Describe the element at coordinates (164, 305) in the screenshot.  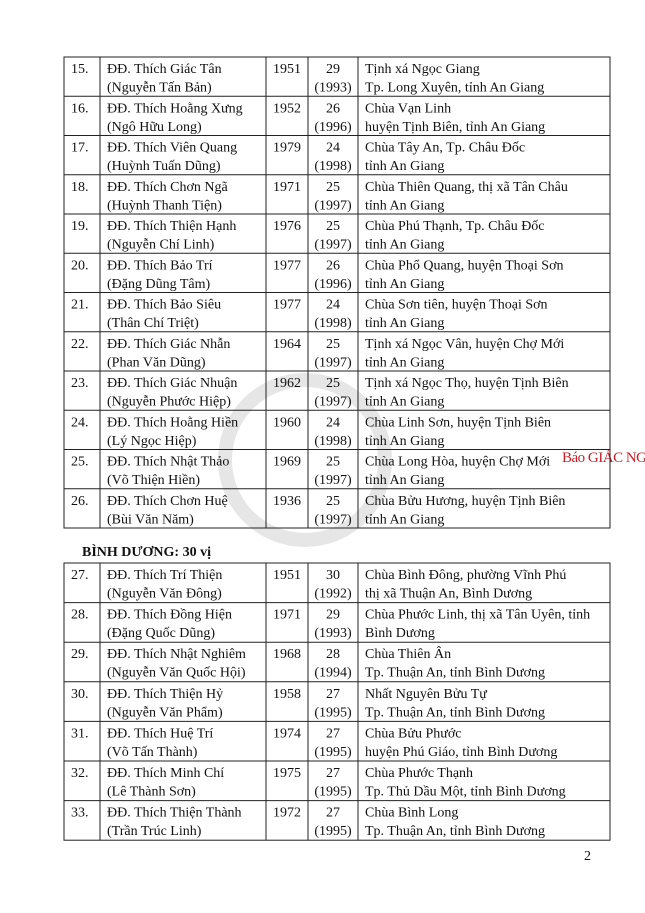
I see `name: ĐĐ. Thích Bảo Siêu` at that location.